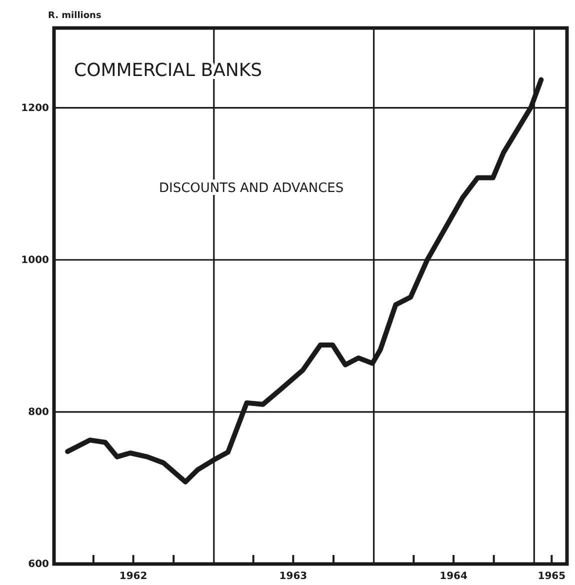  What do you see at coordinates (293, 576) in the screenshot?
I see `x-tick-label: 1963` at bounding box center [293, 576].